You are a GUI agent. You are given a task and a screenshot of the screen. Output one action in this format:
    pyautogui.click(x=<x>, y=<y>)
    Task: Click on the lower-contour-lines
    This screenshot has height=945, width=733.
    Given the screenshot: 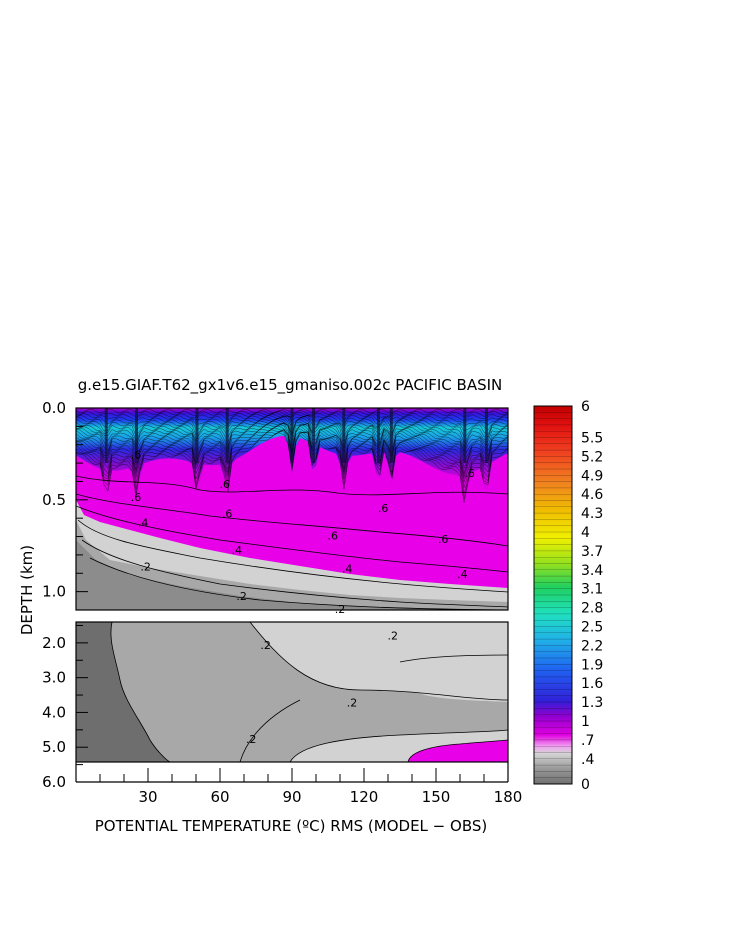 What is the action you would take?
    pyautogui.click(x=309, y=692)
    